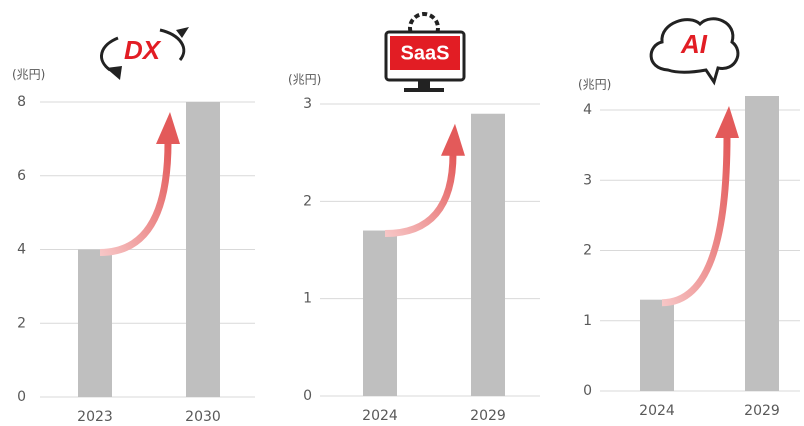 The image size is (804, 426). I want to click on saas-icon, so click(425, 52).